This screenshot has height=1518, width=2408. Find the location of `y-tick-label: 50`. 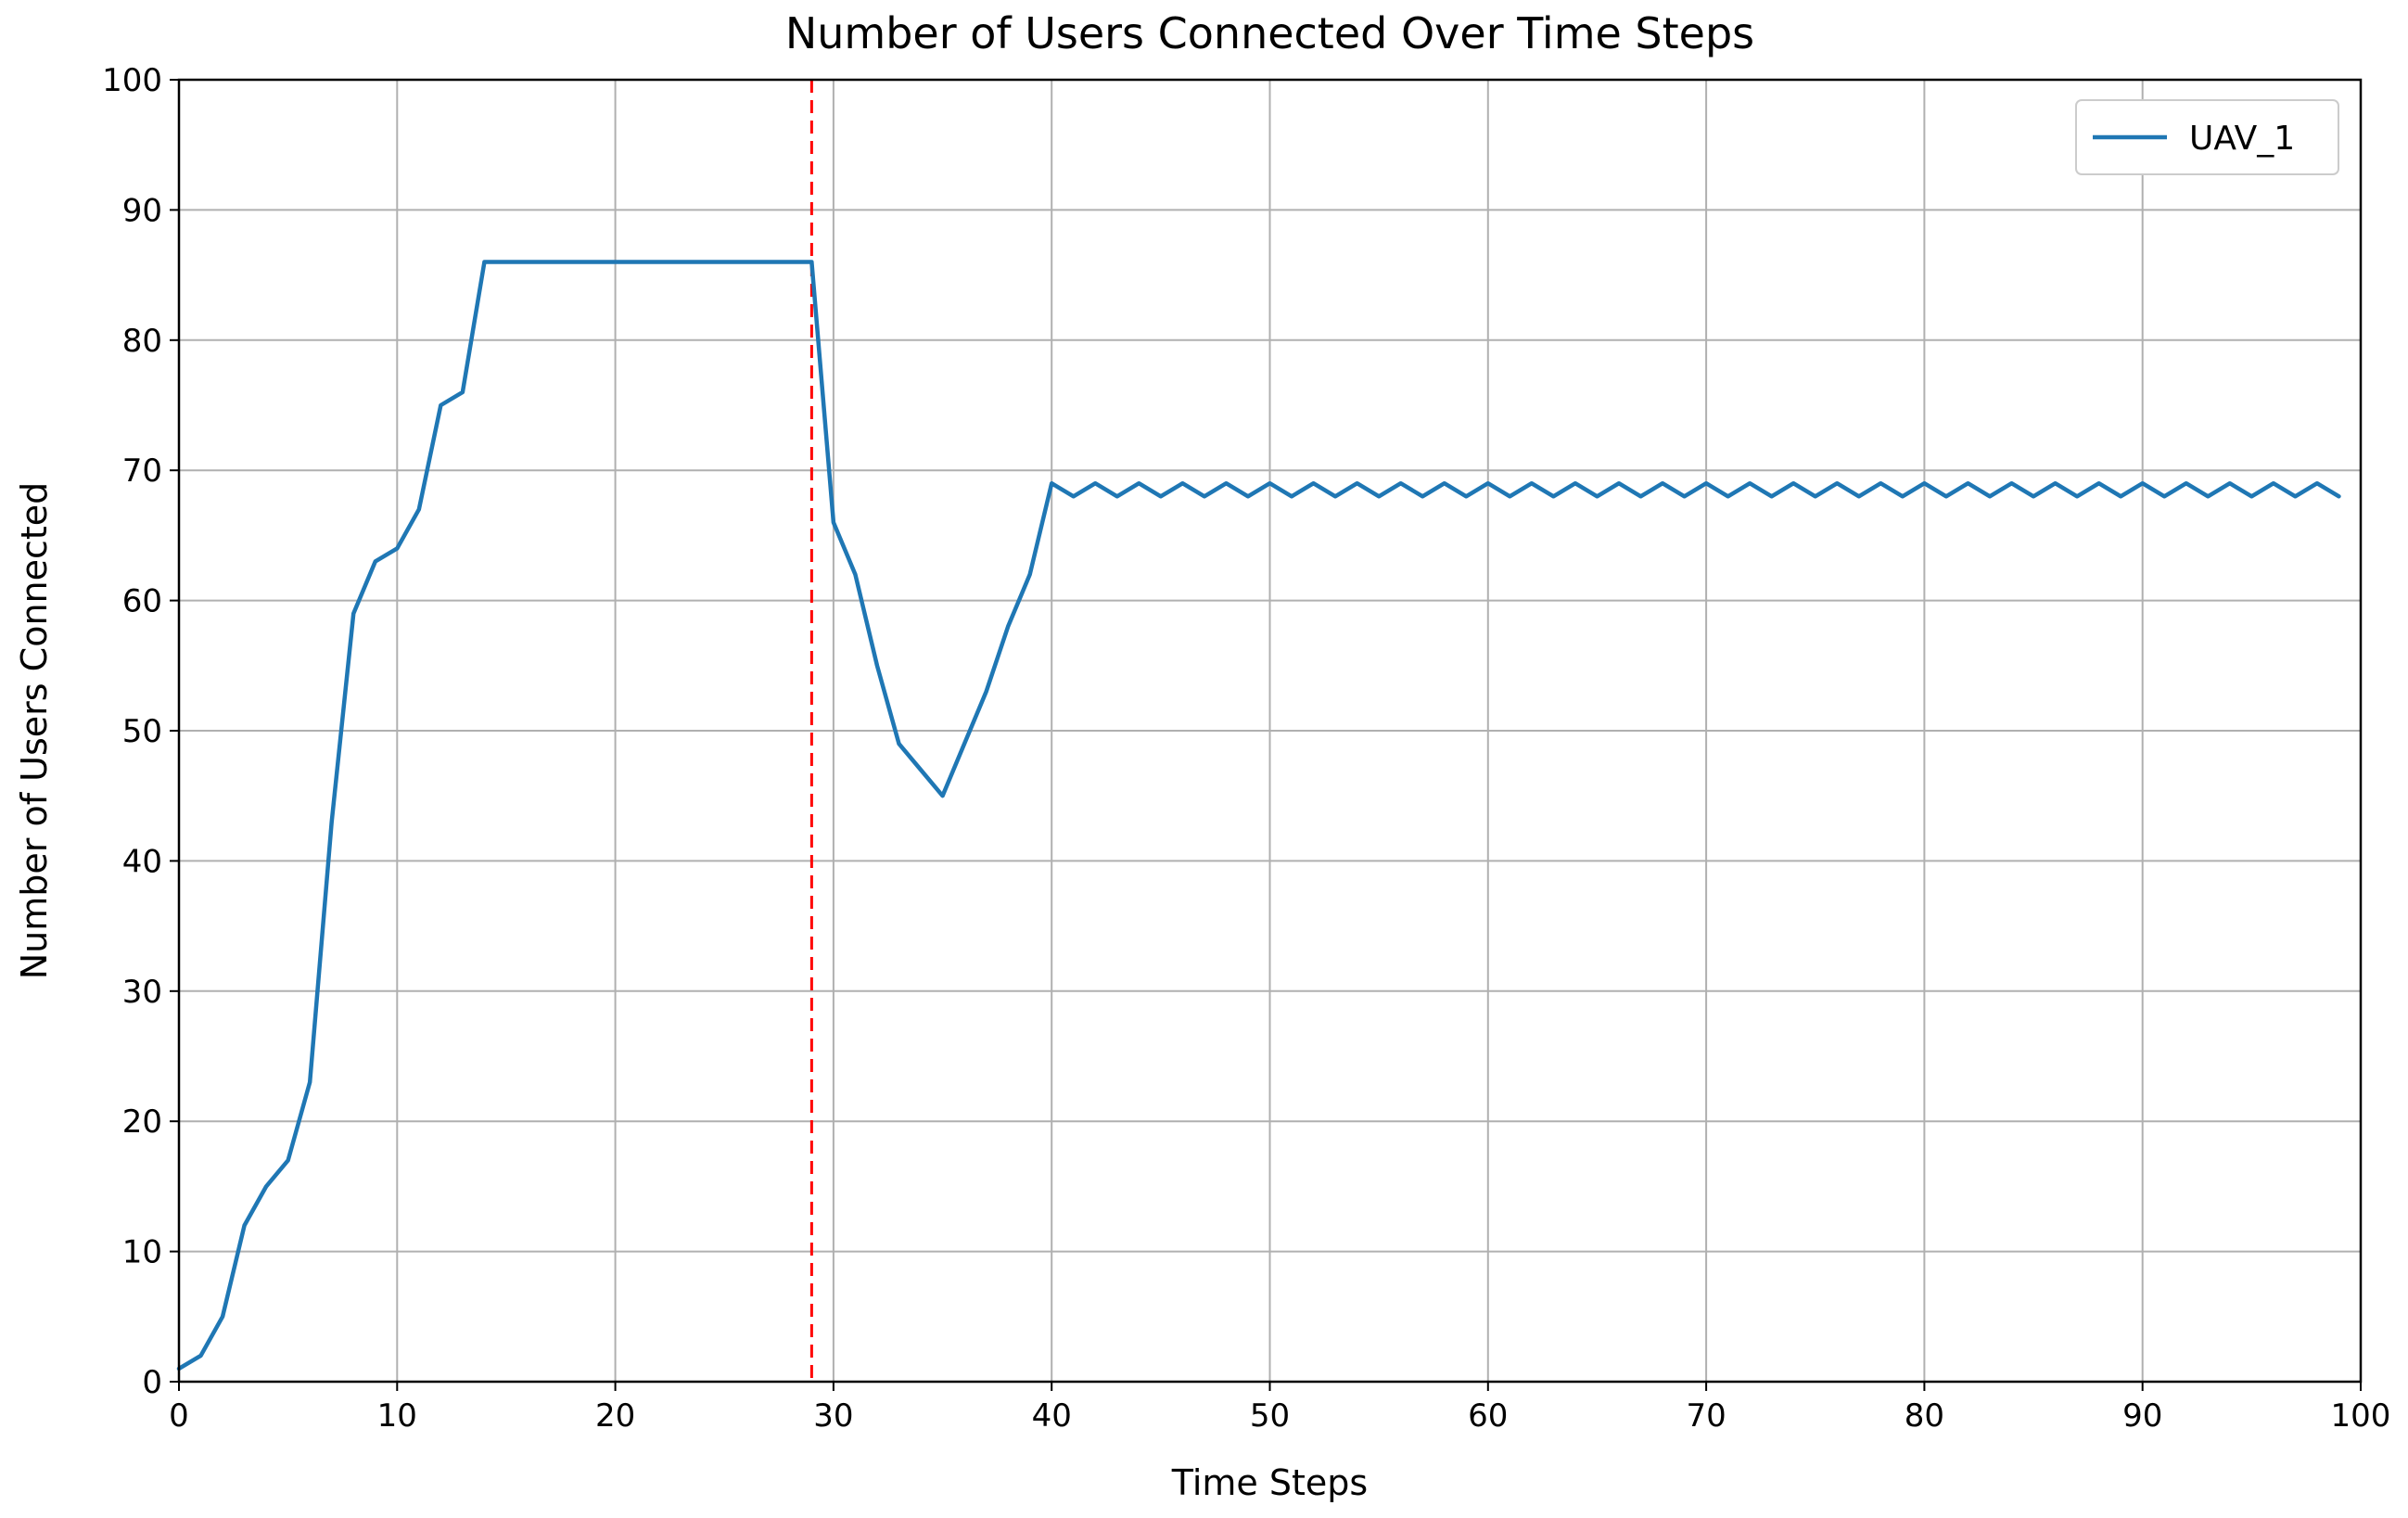

y-tick-label: 50 is located at coordinates (142, 731).